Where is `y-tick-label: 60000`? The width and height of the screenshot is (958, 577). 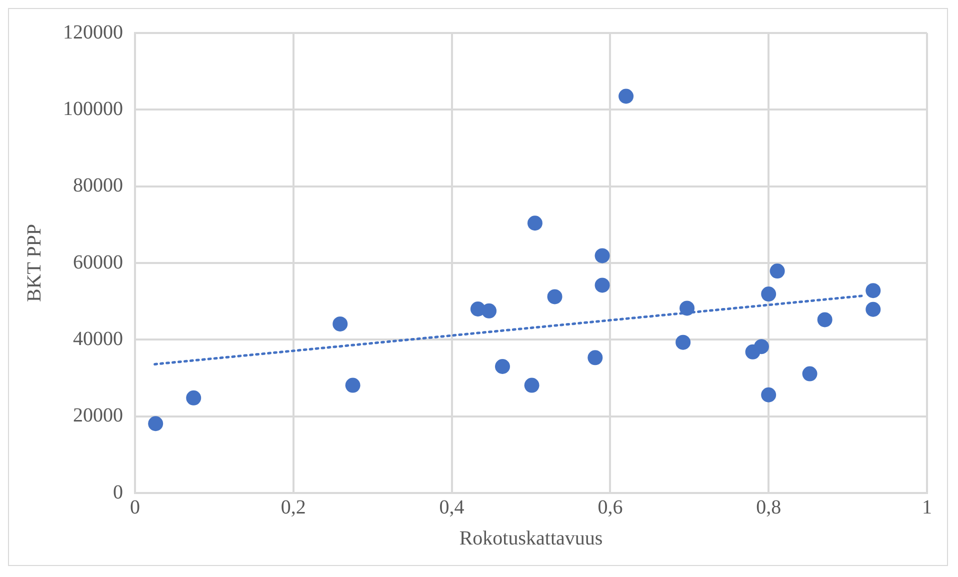
y-tick-label: 60000 is located at coordinates (98, 262).